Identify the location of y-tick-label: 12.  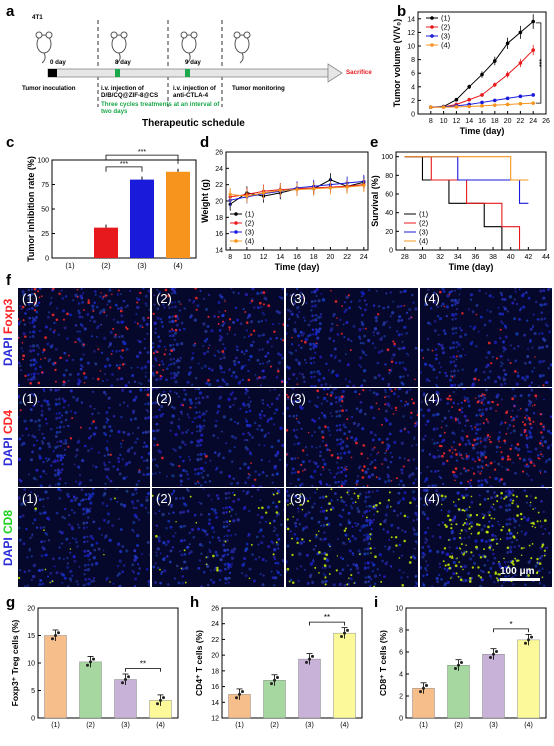
(411, 33).